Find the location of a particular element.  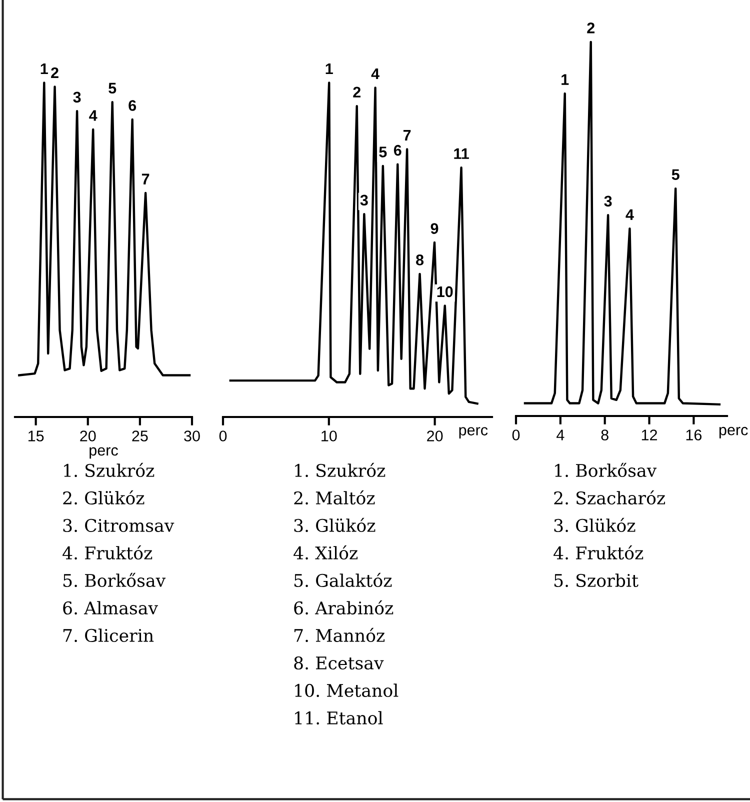

annotation: 11 is located at coordinates (461, 153).